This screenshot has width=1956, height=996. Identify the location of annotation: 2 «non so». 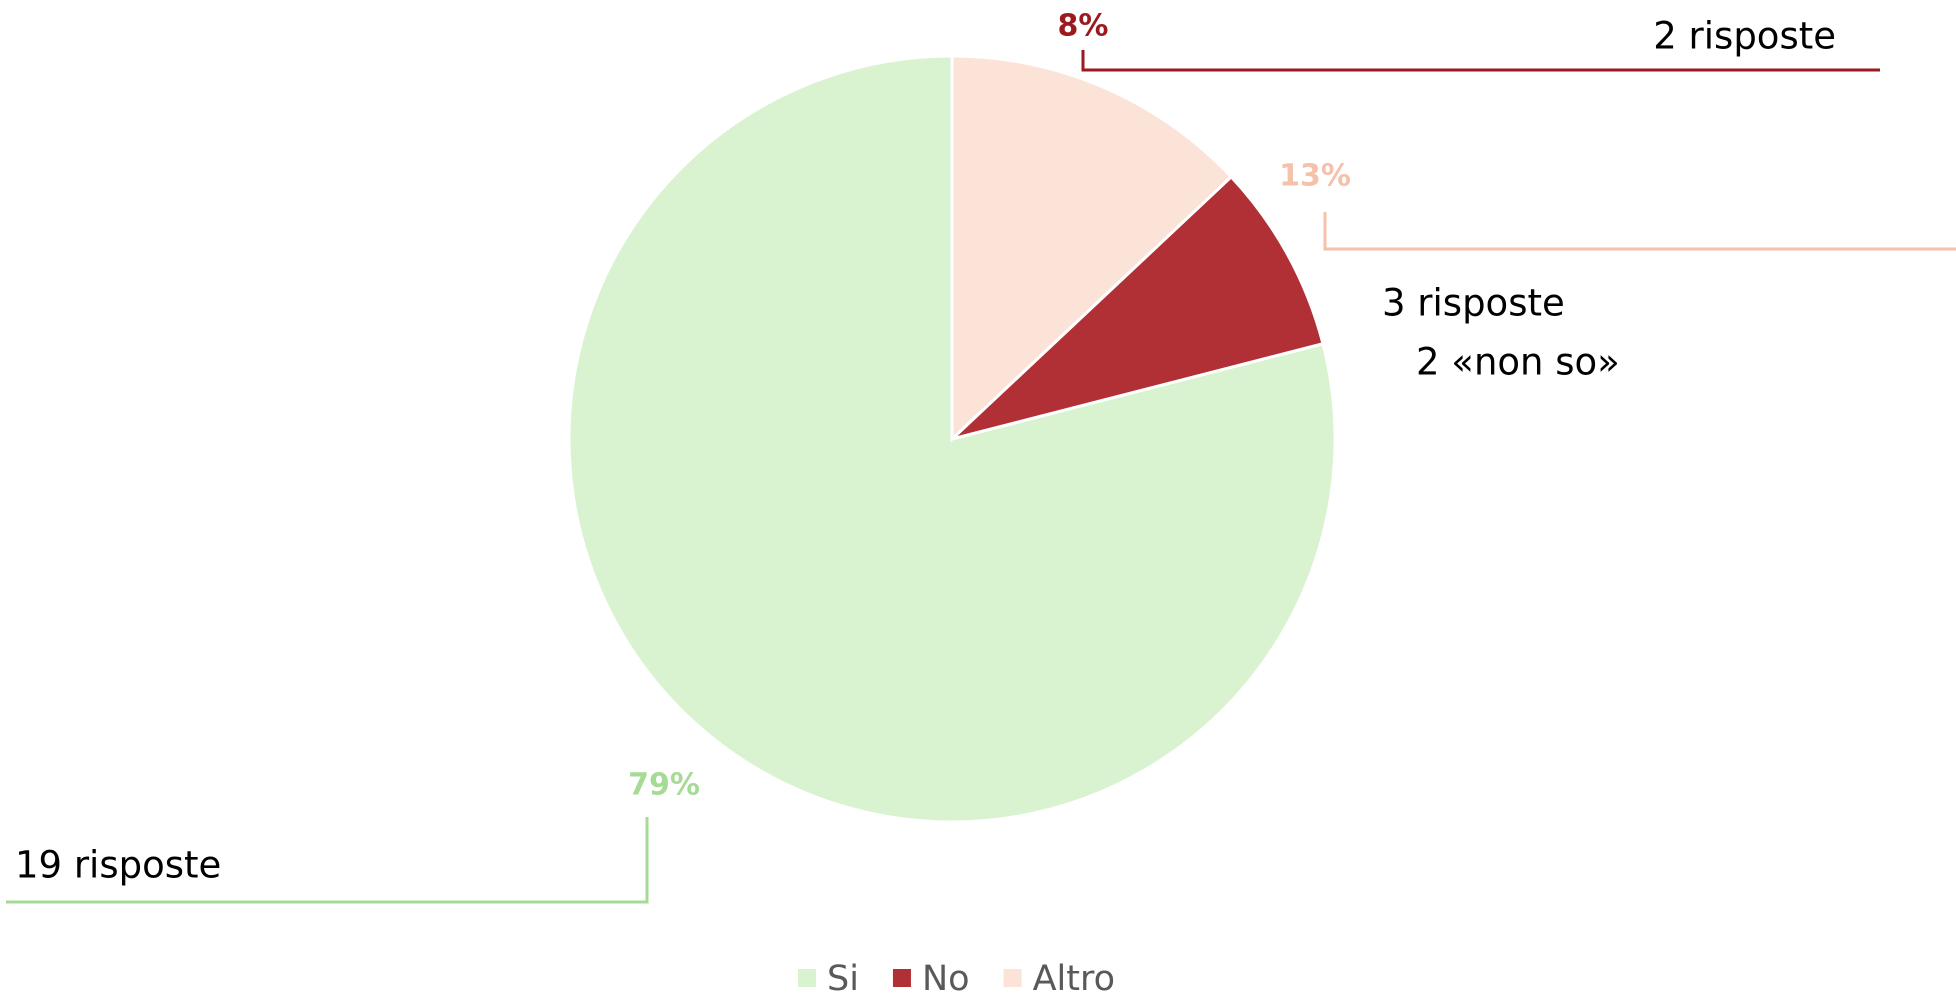
(1518, 362).